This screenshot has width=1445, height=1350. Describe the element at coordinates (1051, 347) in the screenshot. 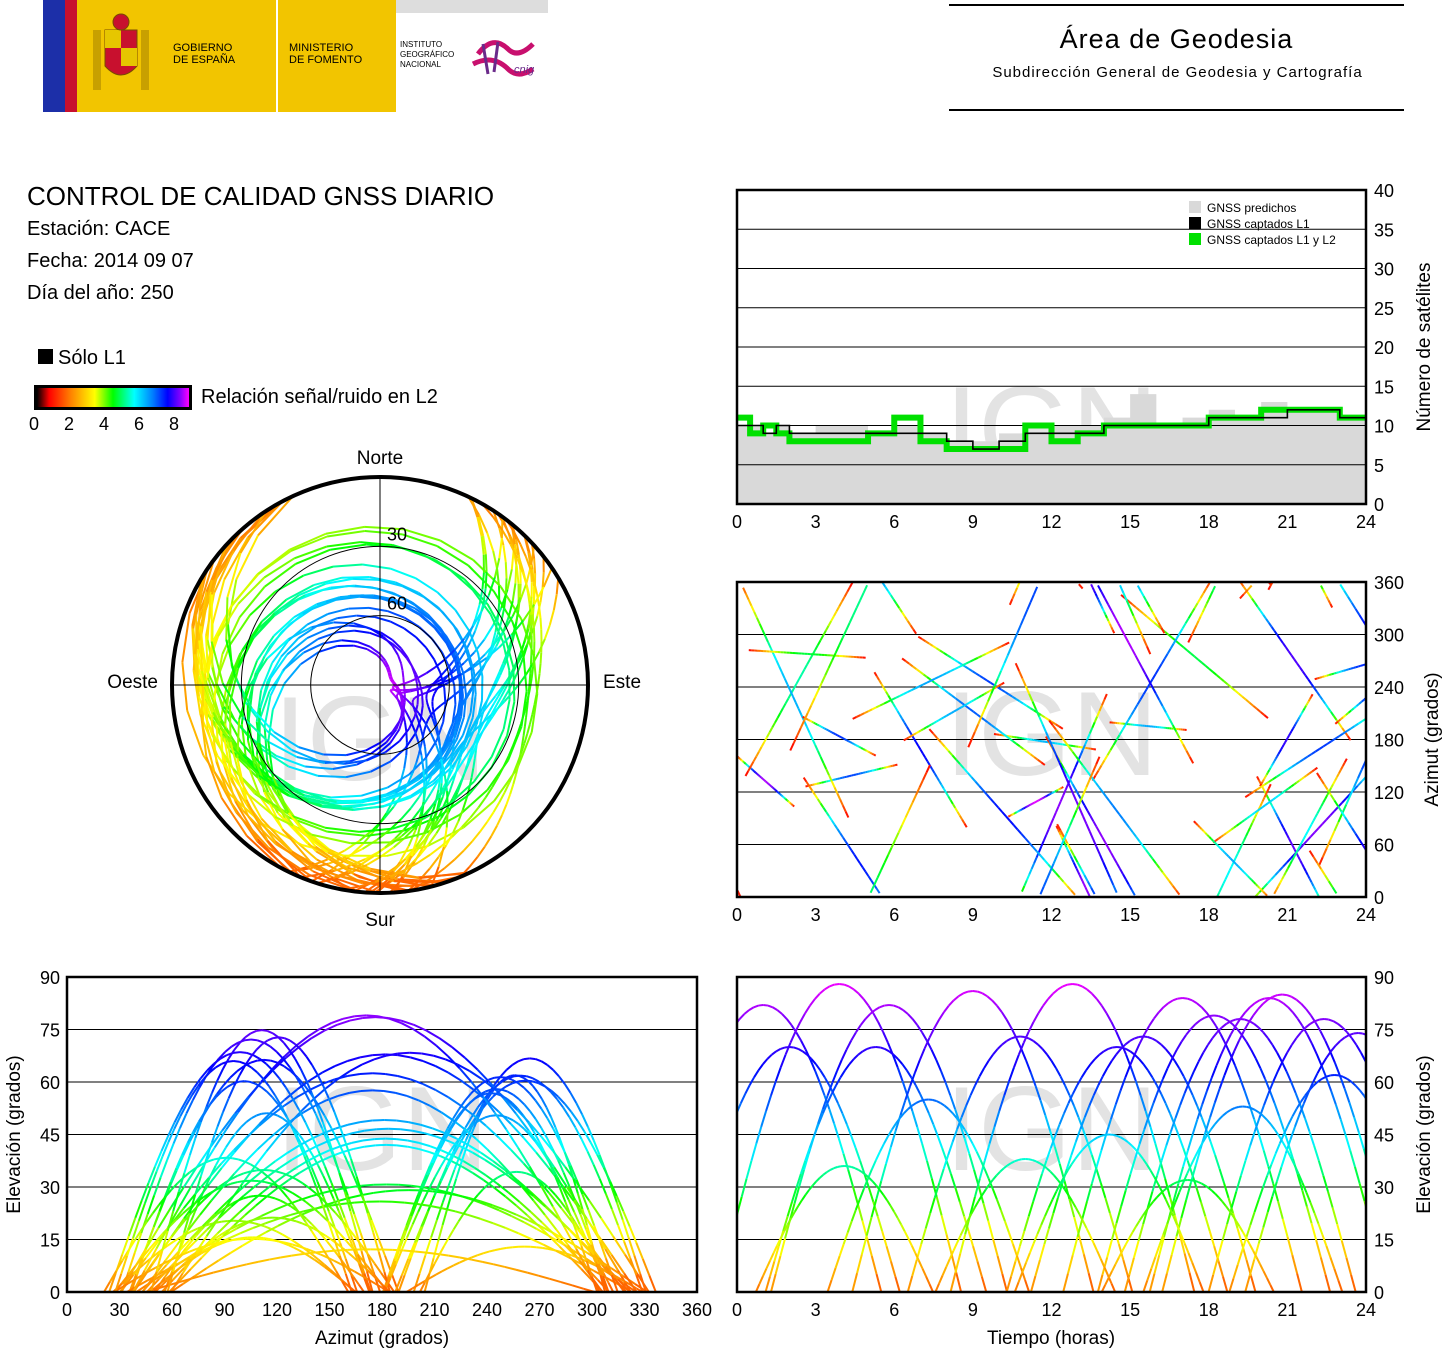

I see `plot-frame` at that location.